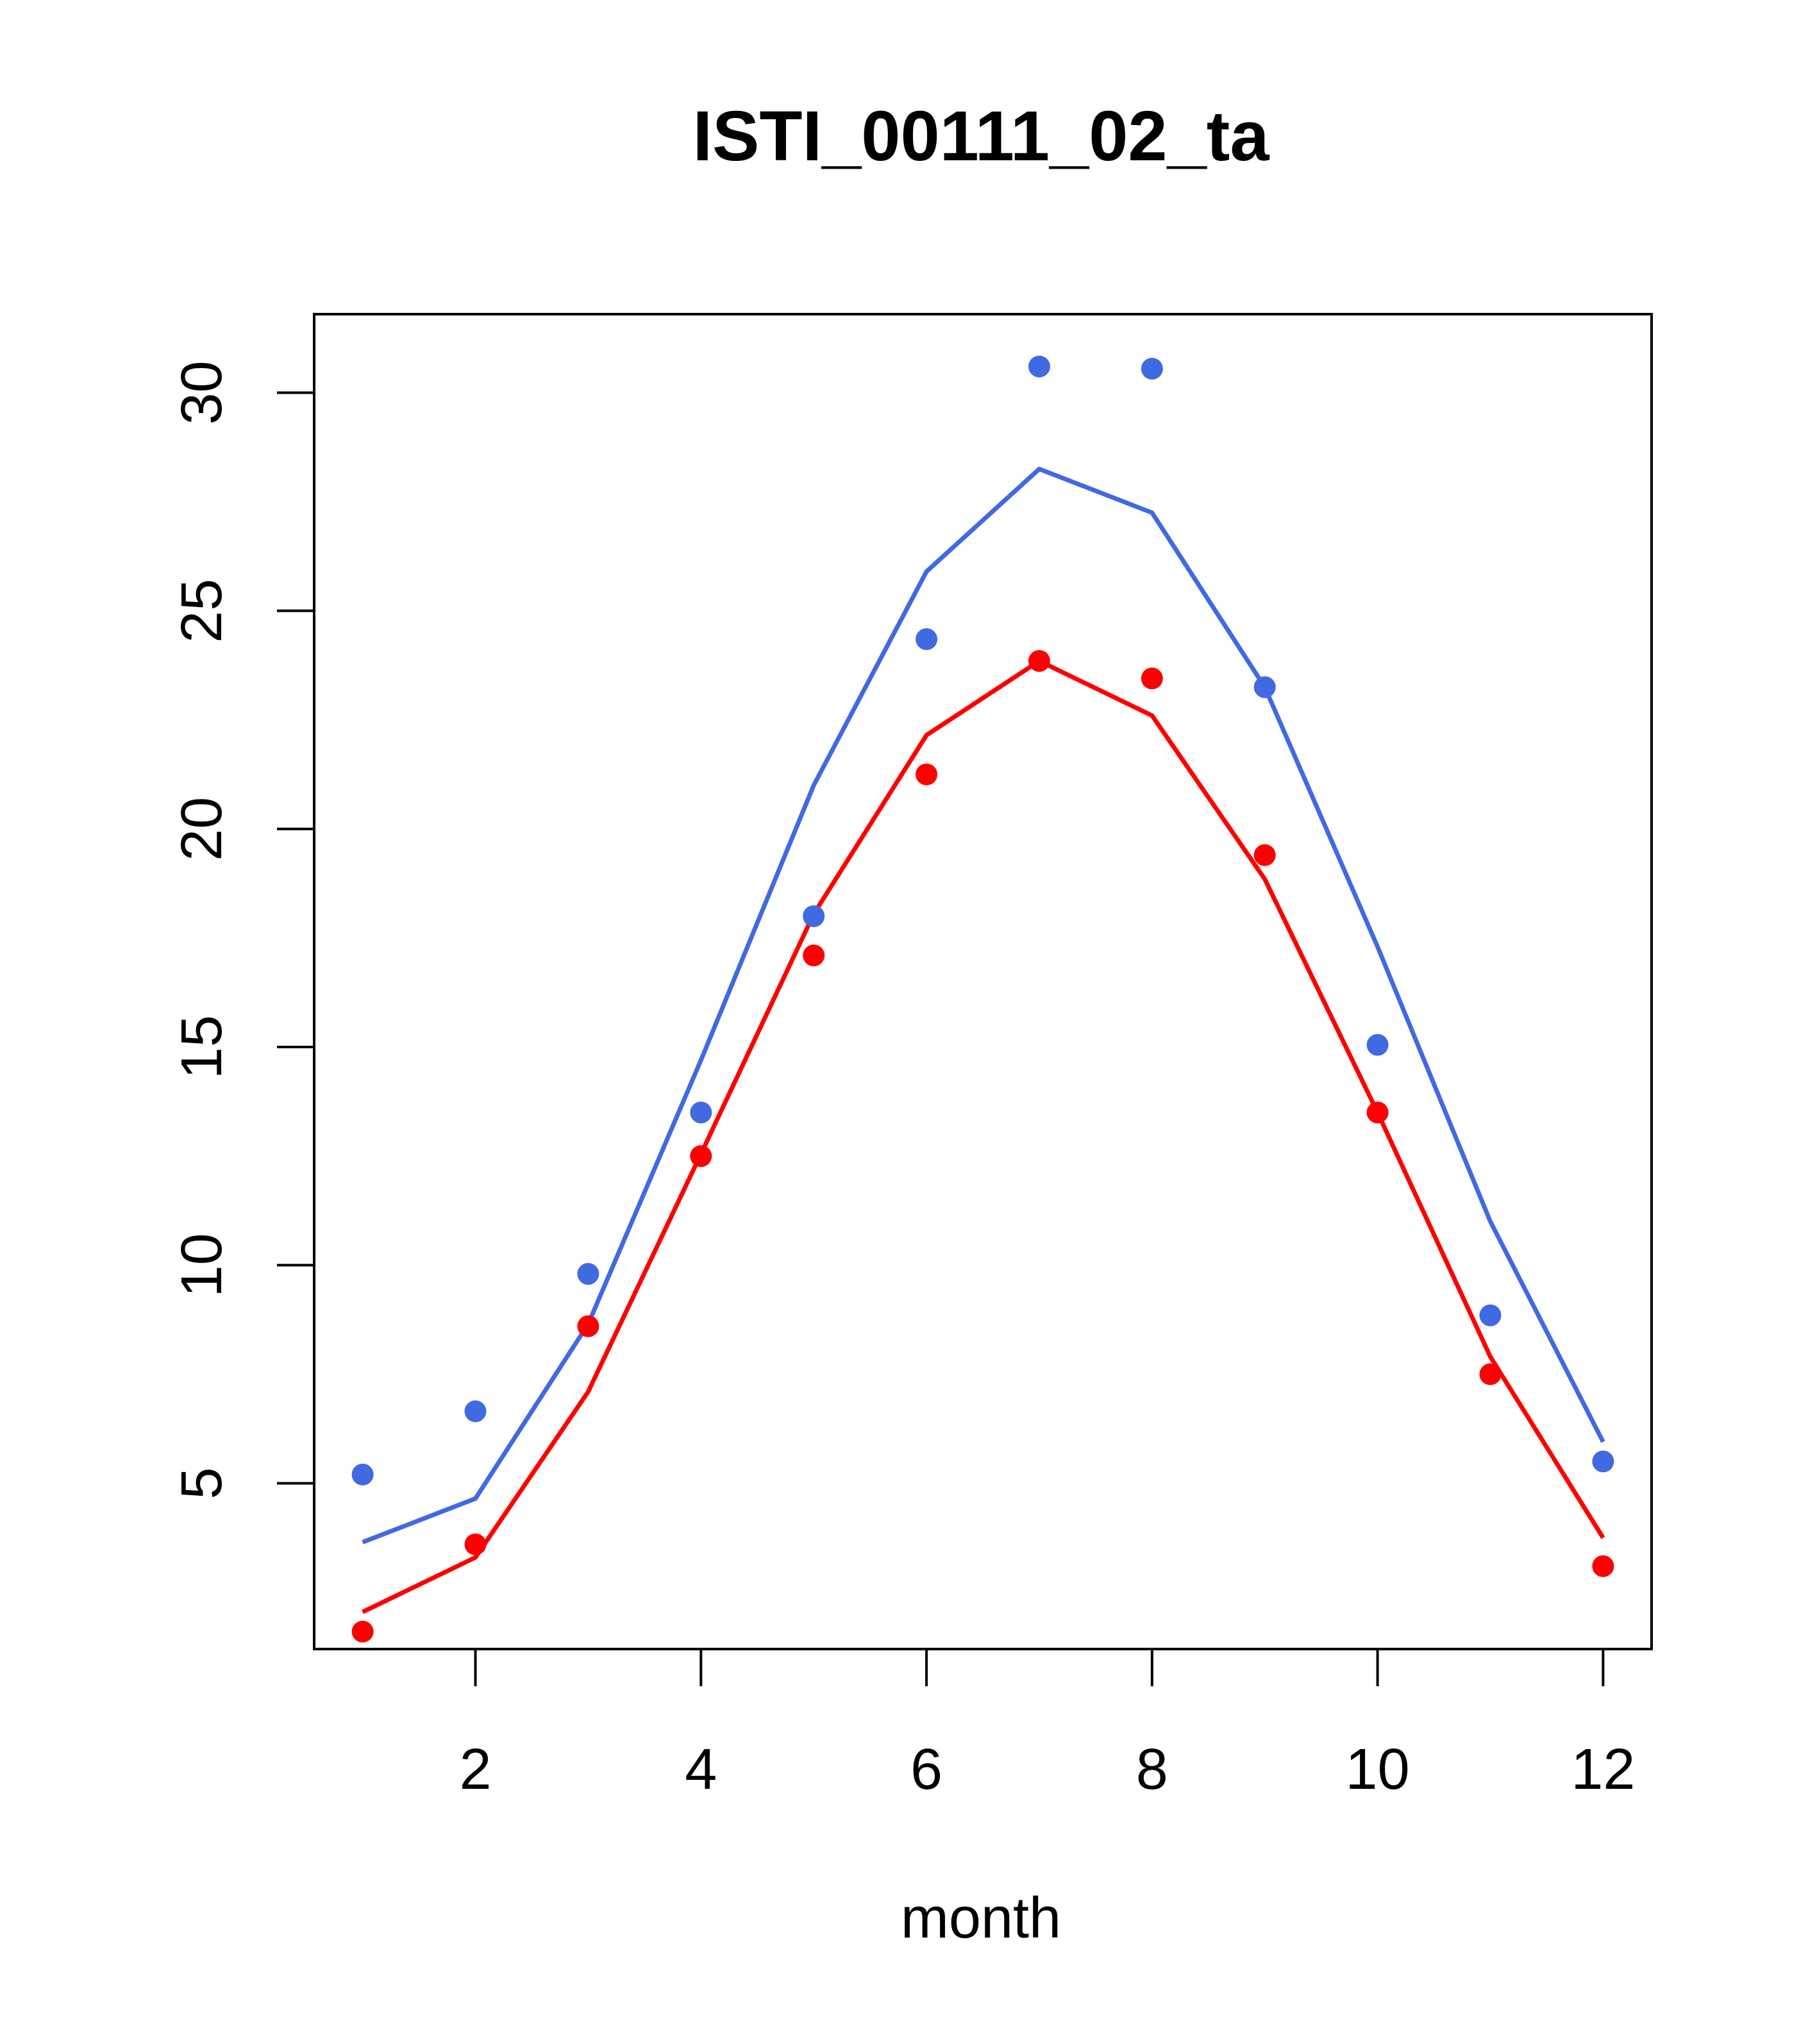 The height and width of the screenshot is (2044, 1817). I want to click on y-axis: 5 10 15 20 25 30, so click(242, 929).